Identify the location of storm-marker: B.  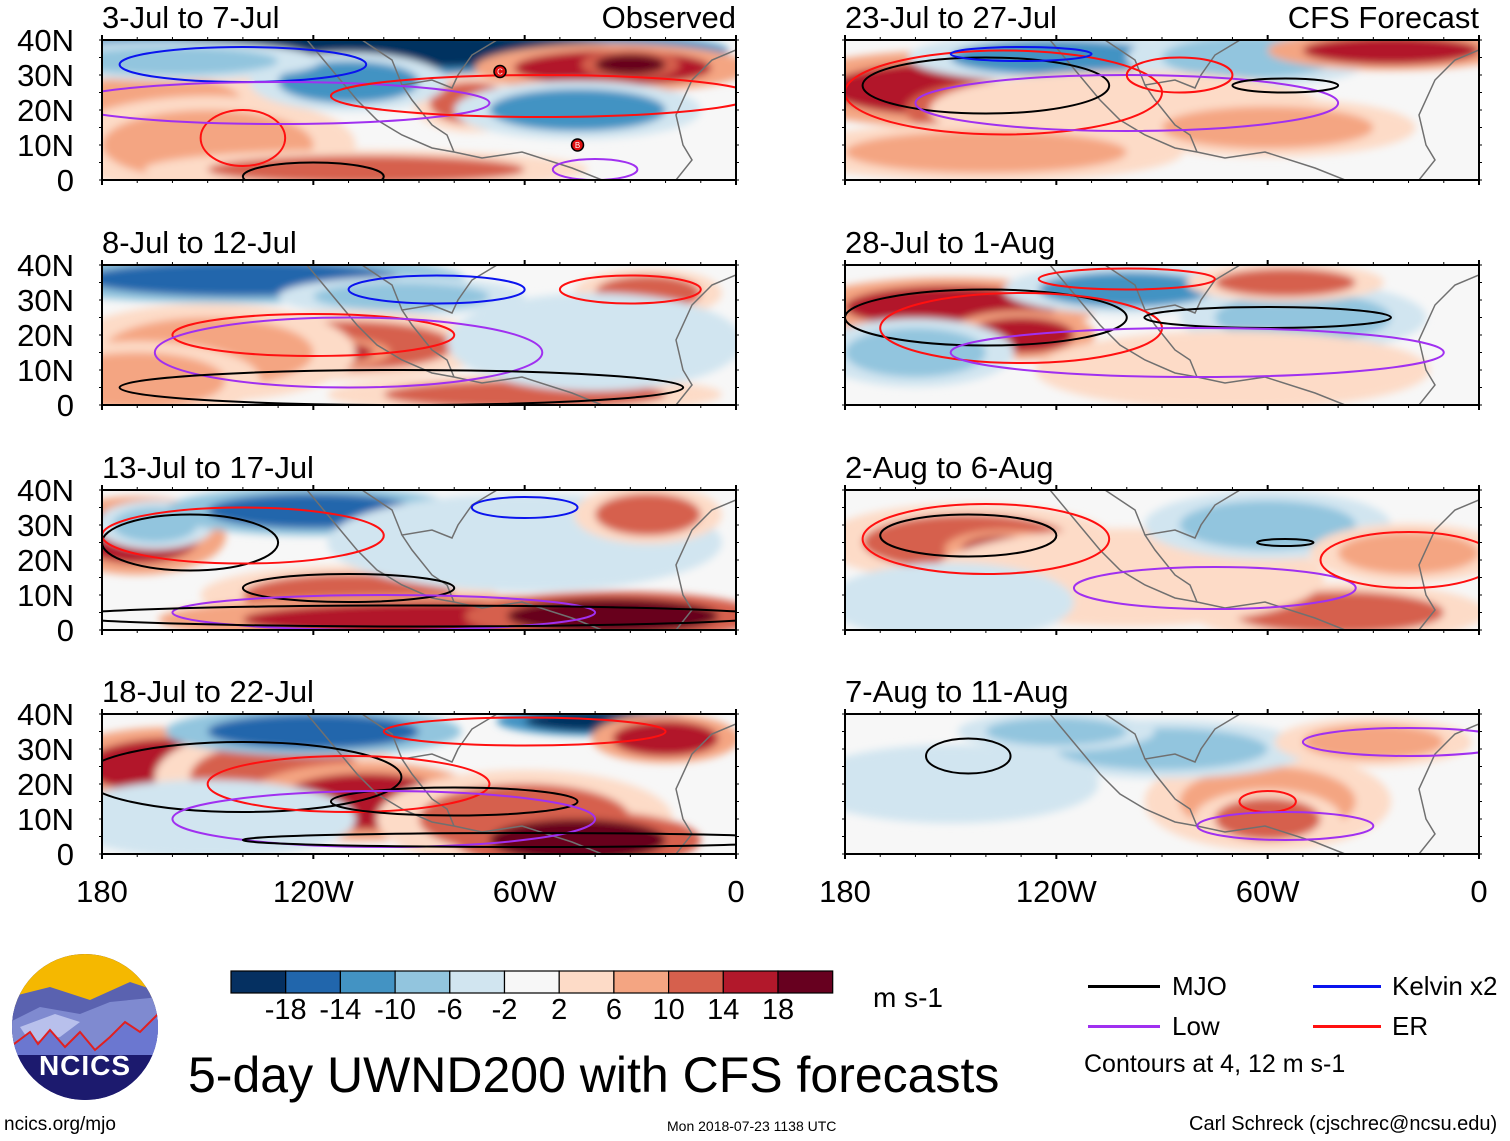
(577, 145).